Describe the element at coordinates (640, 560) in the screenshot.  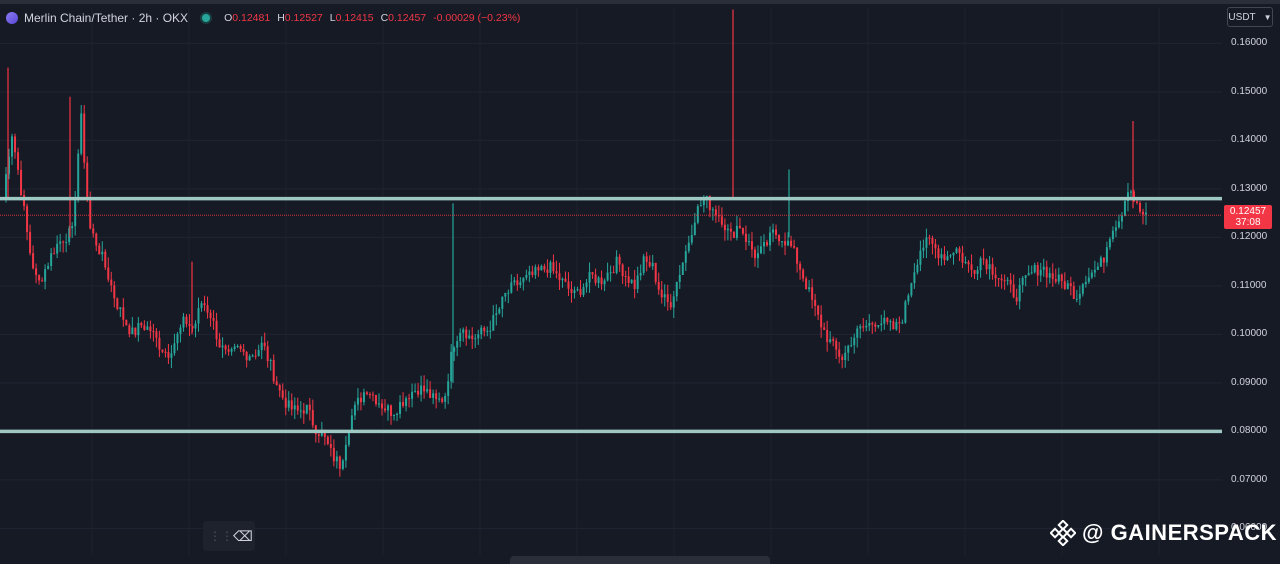
I see `time-scale-handle` at that location.